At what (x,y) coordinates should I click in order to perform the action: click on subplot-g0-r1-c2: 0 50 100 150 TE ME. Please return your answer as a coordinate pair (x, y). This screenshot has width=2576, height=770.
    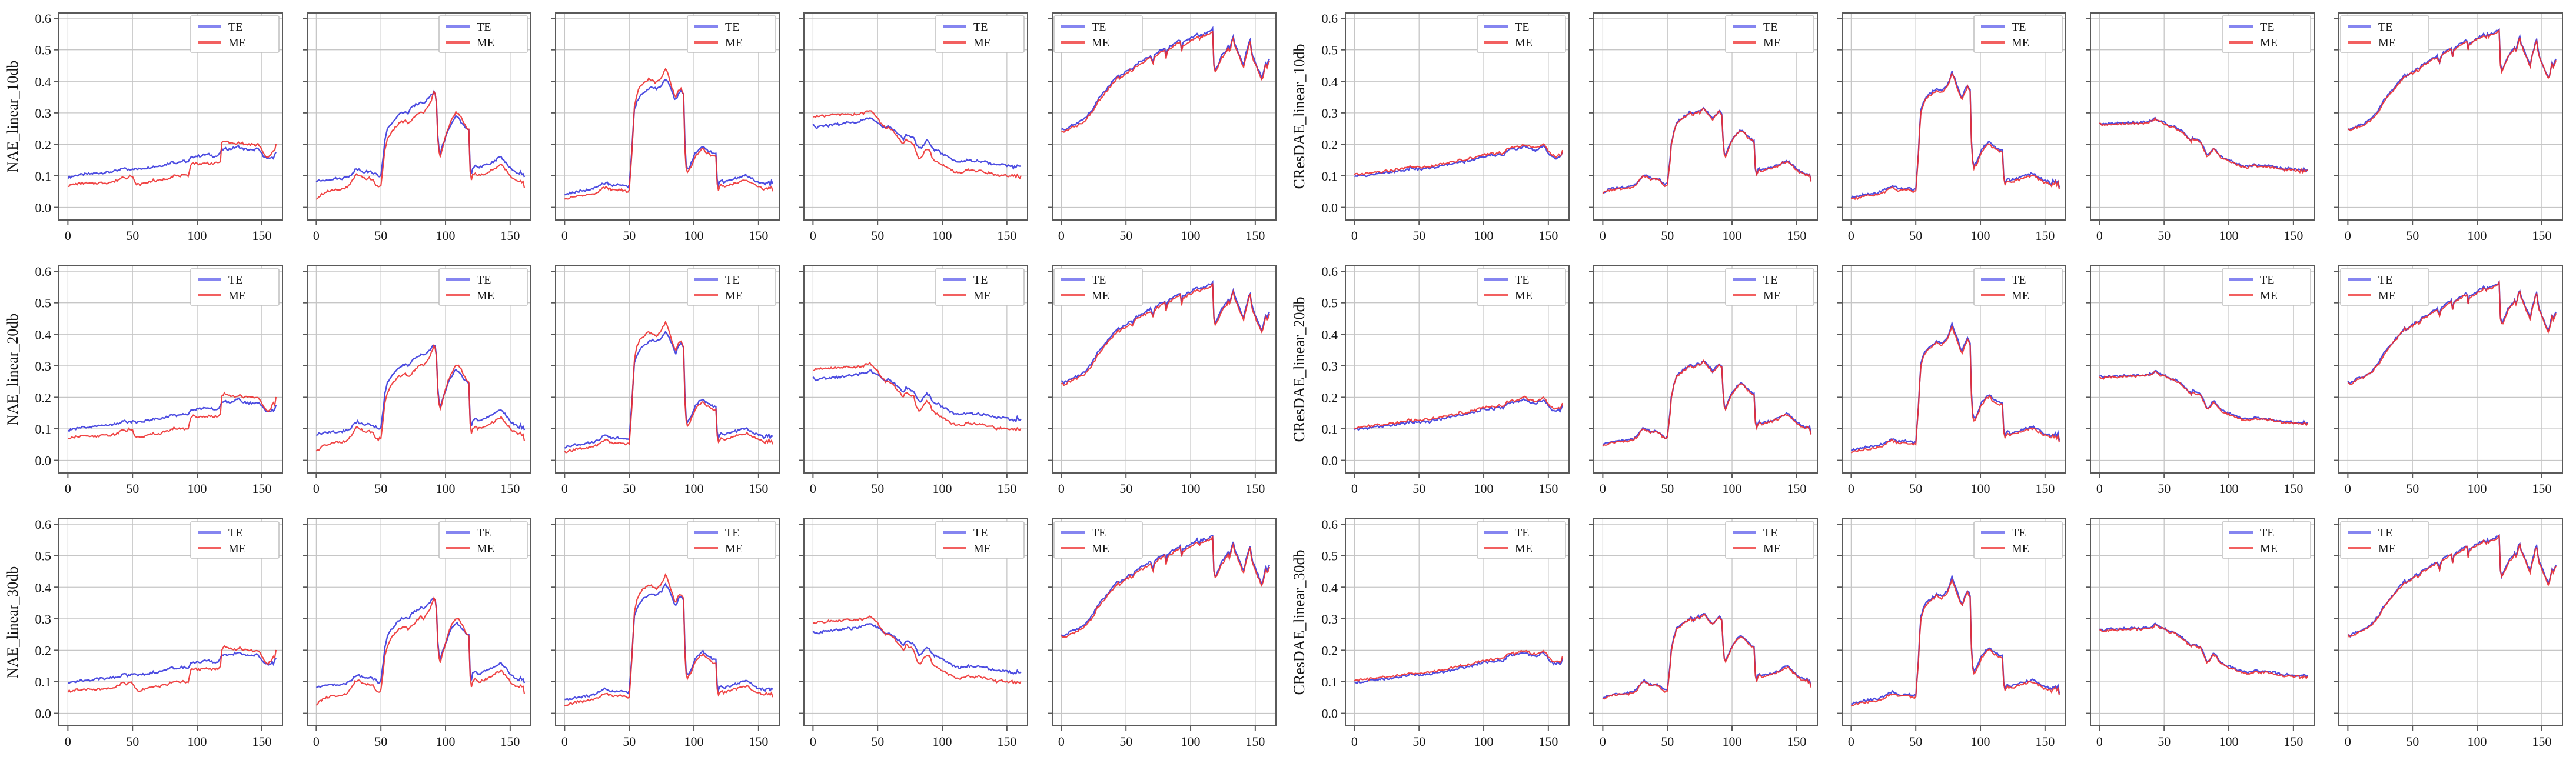
    Looking at the image, I should click on (665, 380).